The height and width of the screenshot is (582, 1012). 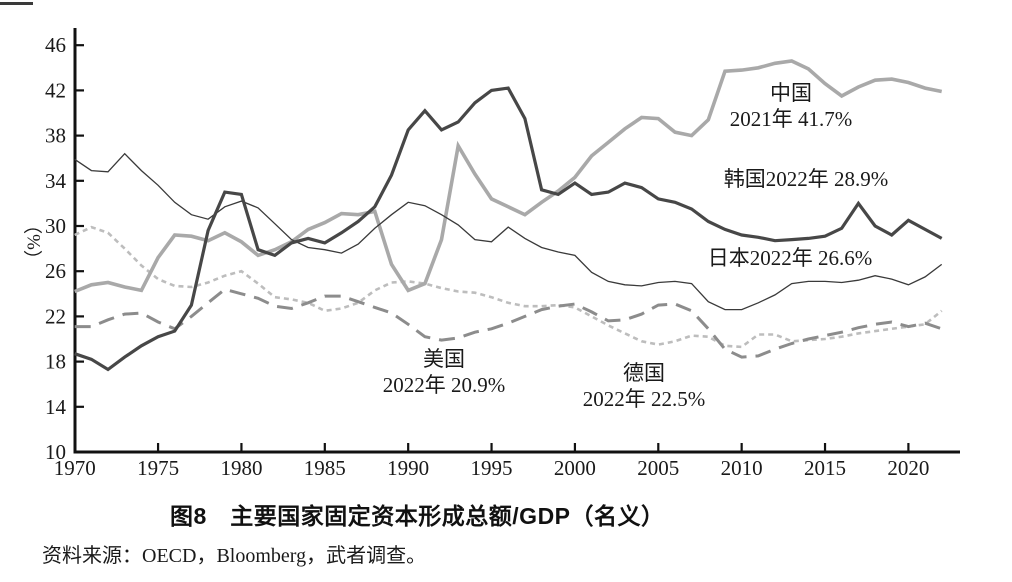 I want to click on x-tick-label: 2010, so click(x=742, y=468).